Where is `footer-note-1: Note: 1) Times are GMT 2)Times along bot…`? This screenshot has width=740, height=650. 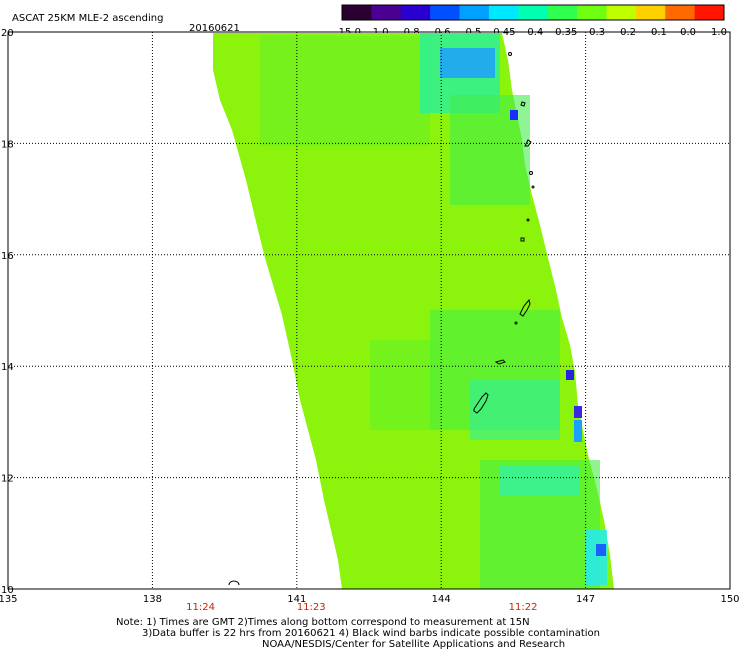
footer-note-1: Note: 1) Times are GMT 2)Times along bot… is located at coordinates (323, 622).